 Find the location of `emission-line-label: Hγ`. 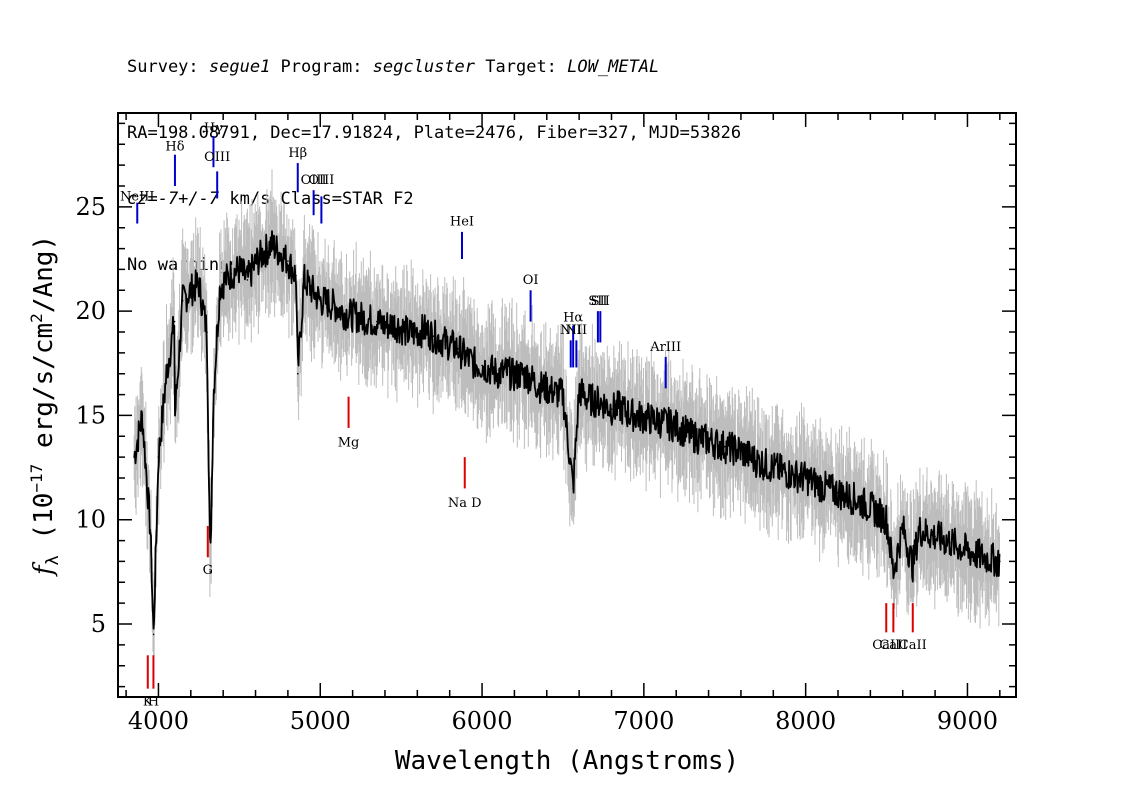

emission-line-label: Hγ is located at coordinates (213, 128).